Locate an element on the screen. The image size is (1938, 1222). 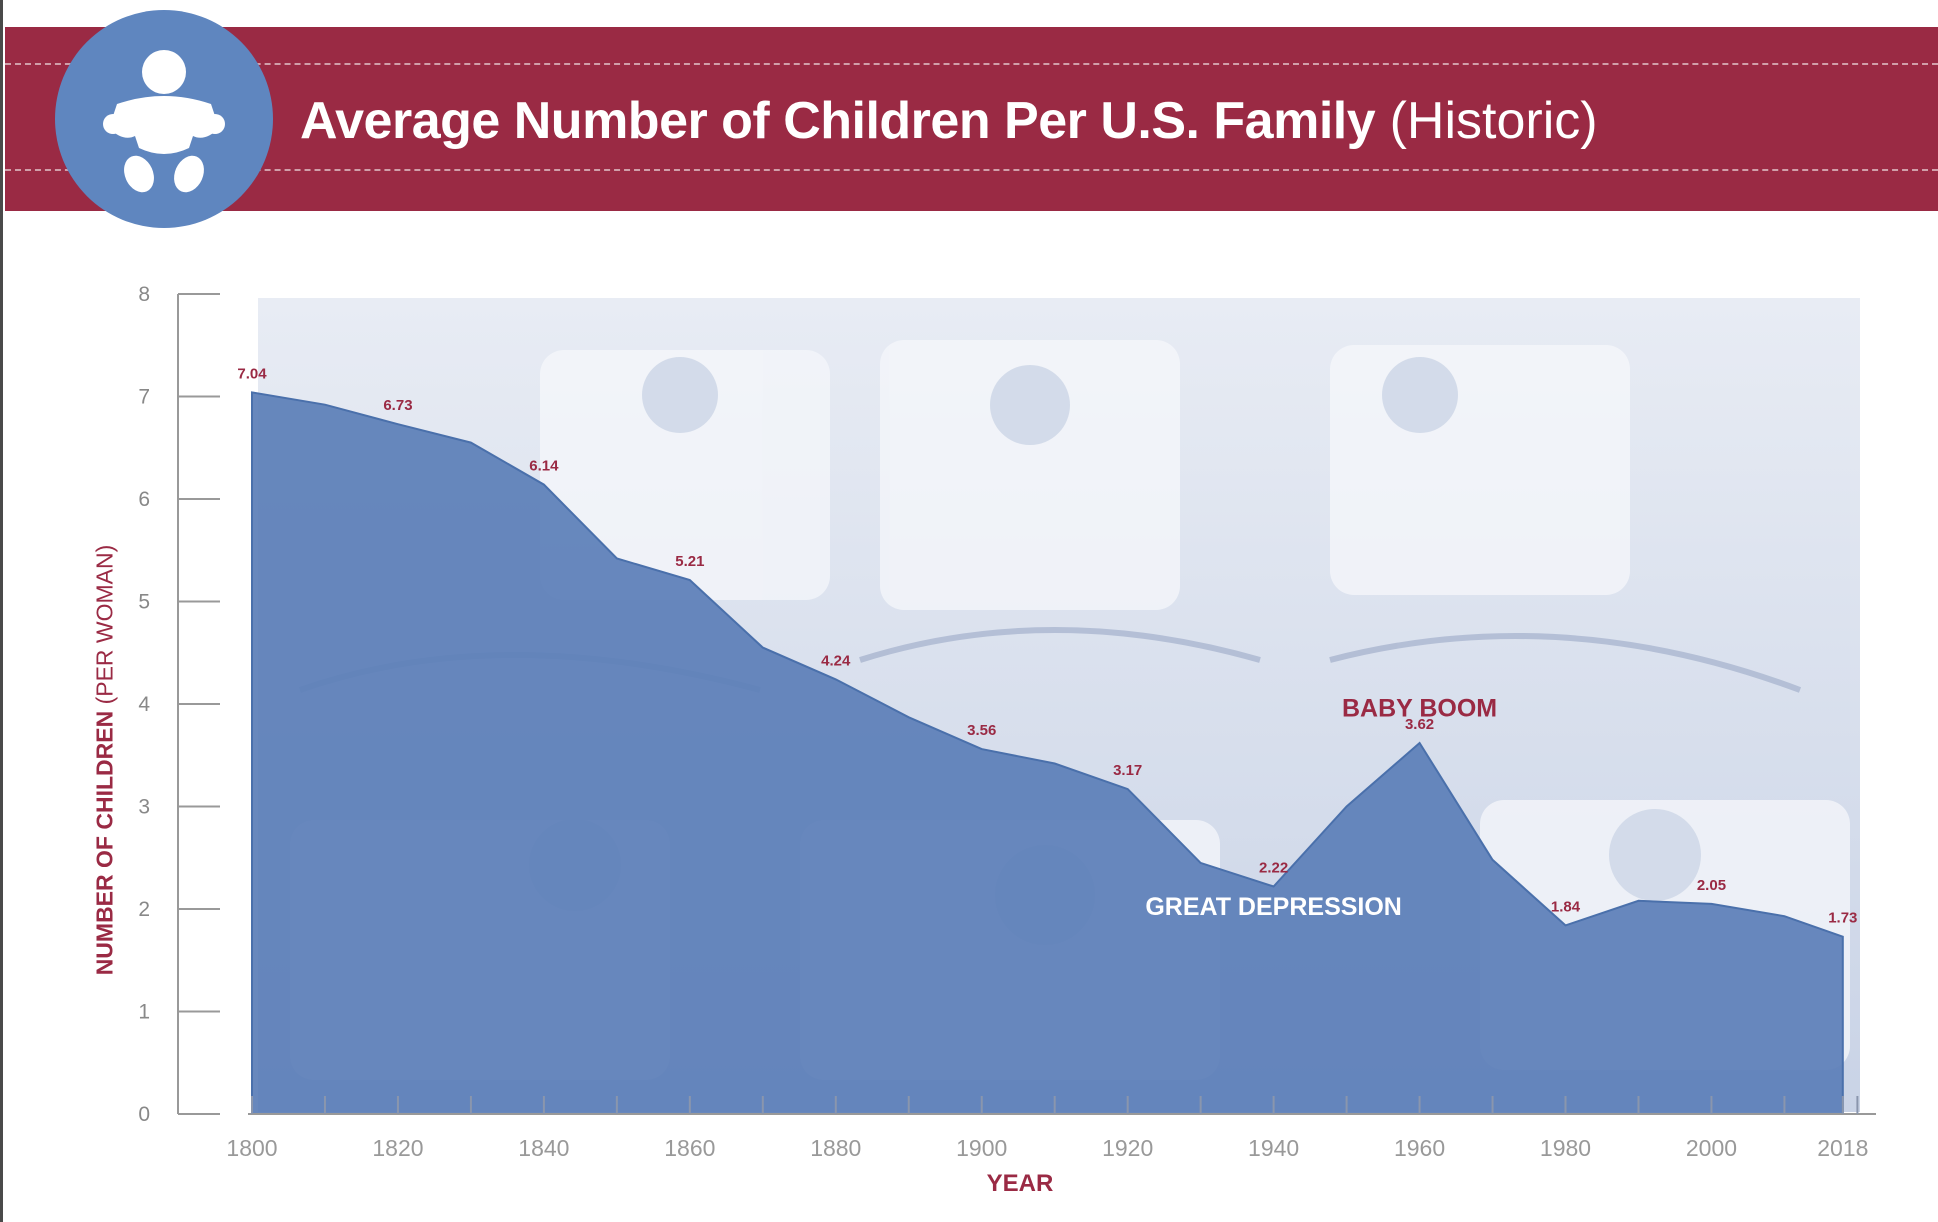
y-axis-title: NUMBER OF CHILDREN (PER WOMAN) is located at coordinates (105, 760).